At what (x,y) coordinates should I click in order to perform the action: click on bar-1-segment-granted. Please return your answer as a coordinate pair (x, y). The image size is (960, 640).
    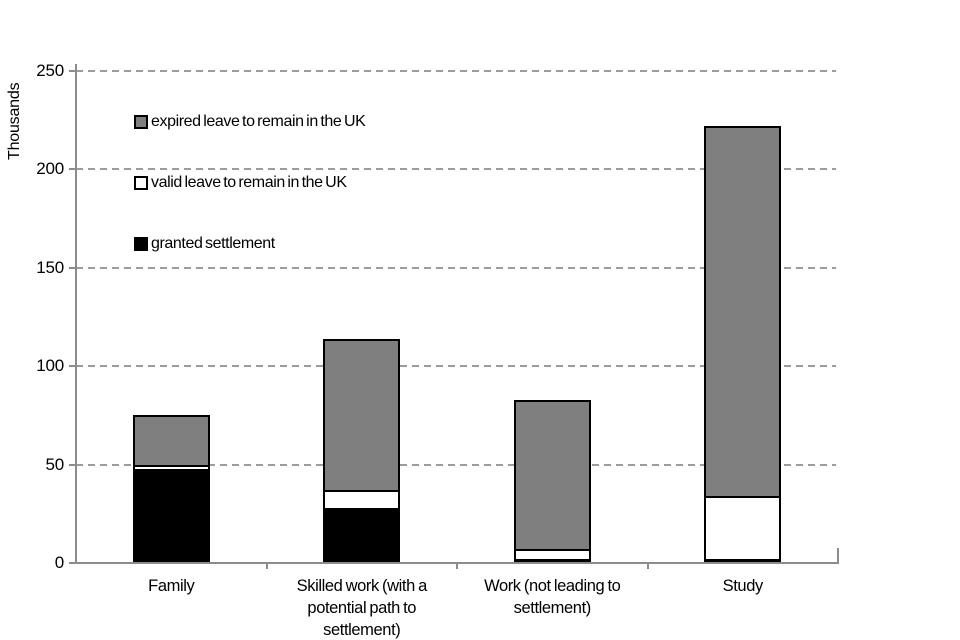
    Looking at the image, I should click on (171, 515).